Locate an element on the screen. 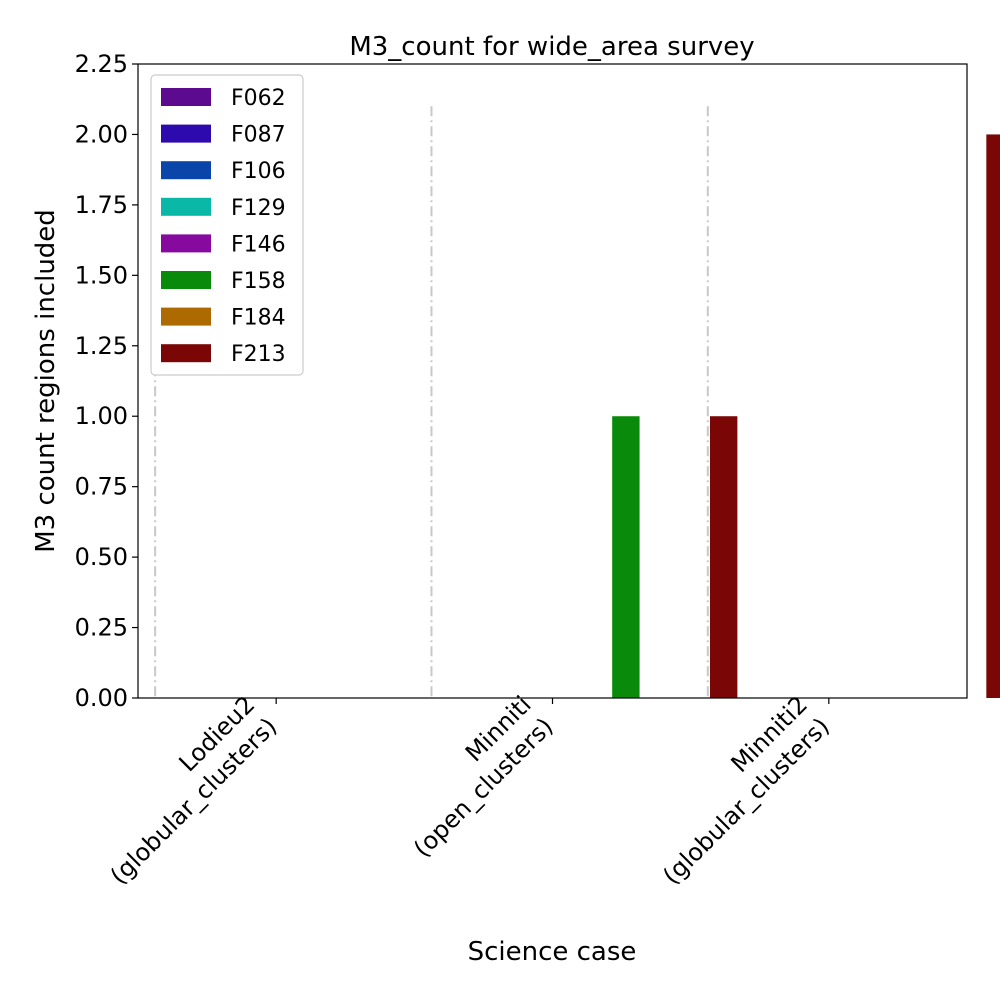 This screenshot has height=1000, width=1000. legend-box is located at coordinates (227, 225).